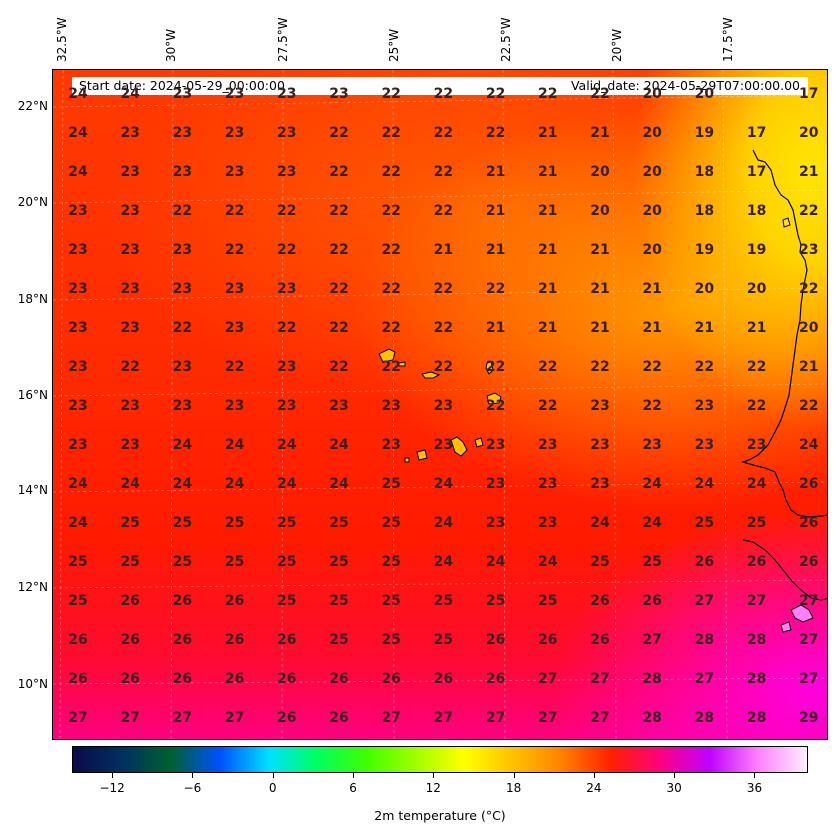 The image size is (837, 837). What do you see at coordinates (192, 788) in the screenshot?
I see `colorbar-tick-label: −6` at bounding box center [192, 788].